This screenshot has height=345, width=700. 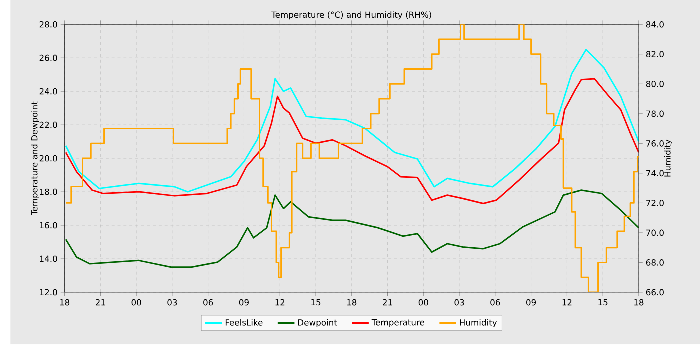 I want to click on y-tick-label: 24.0, so click(x=49, y=91).